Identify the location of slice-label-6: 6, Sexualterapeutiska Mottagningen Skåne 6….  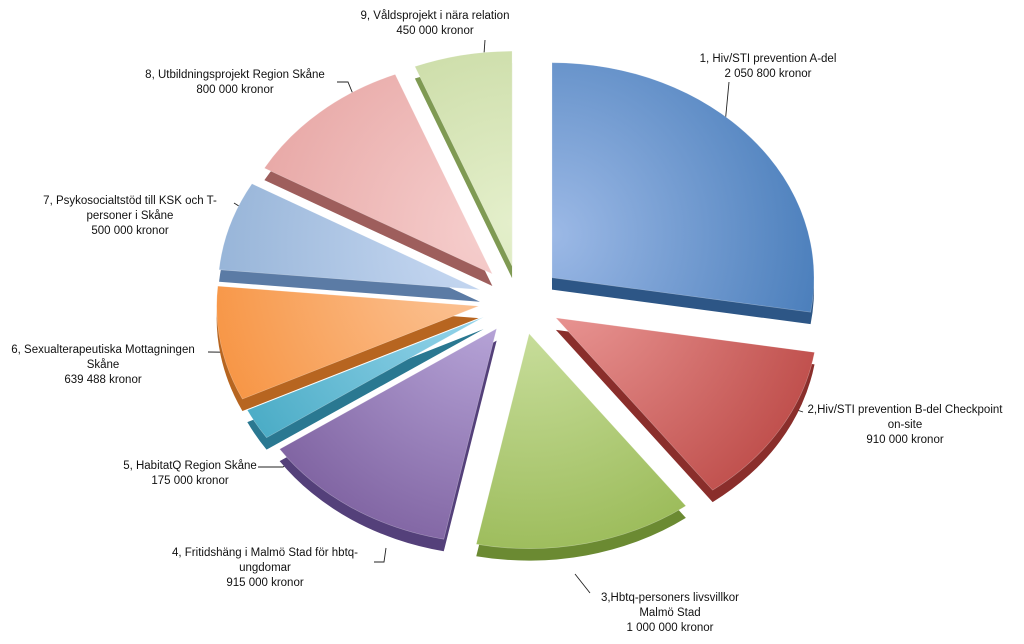
(103, 365).